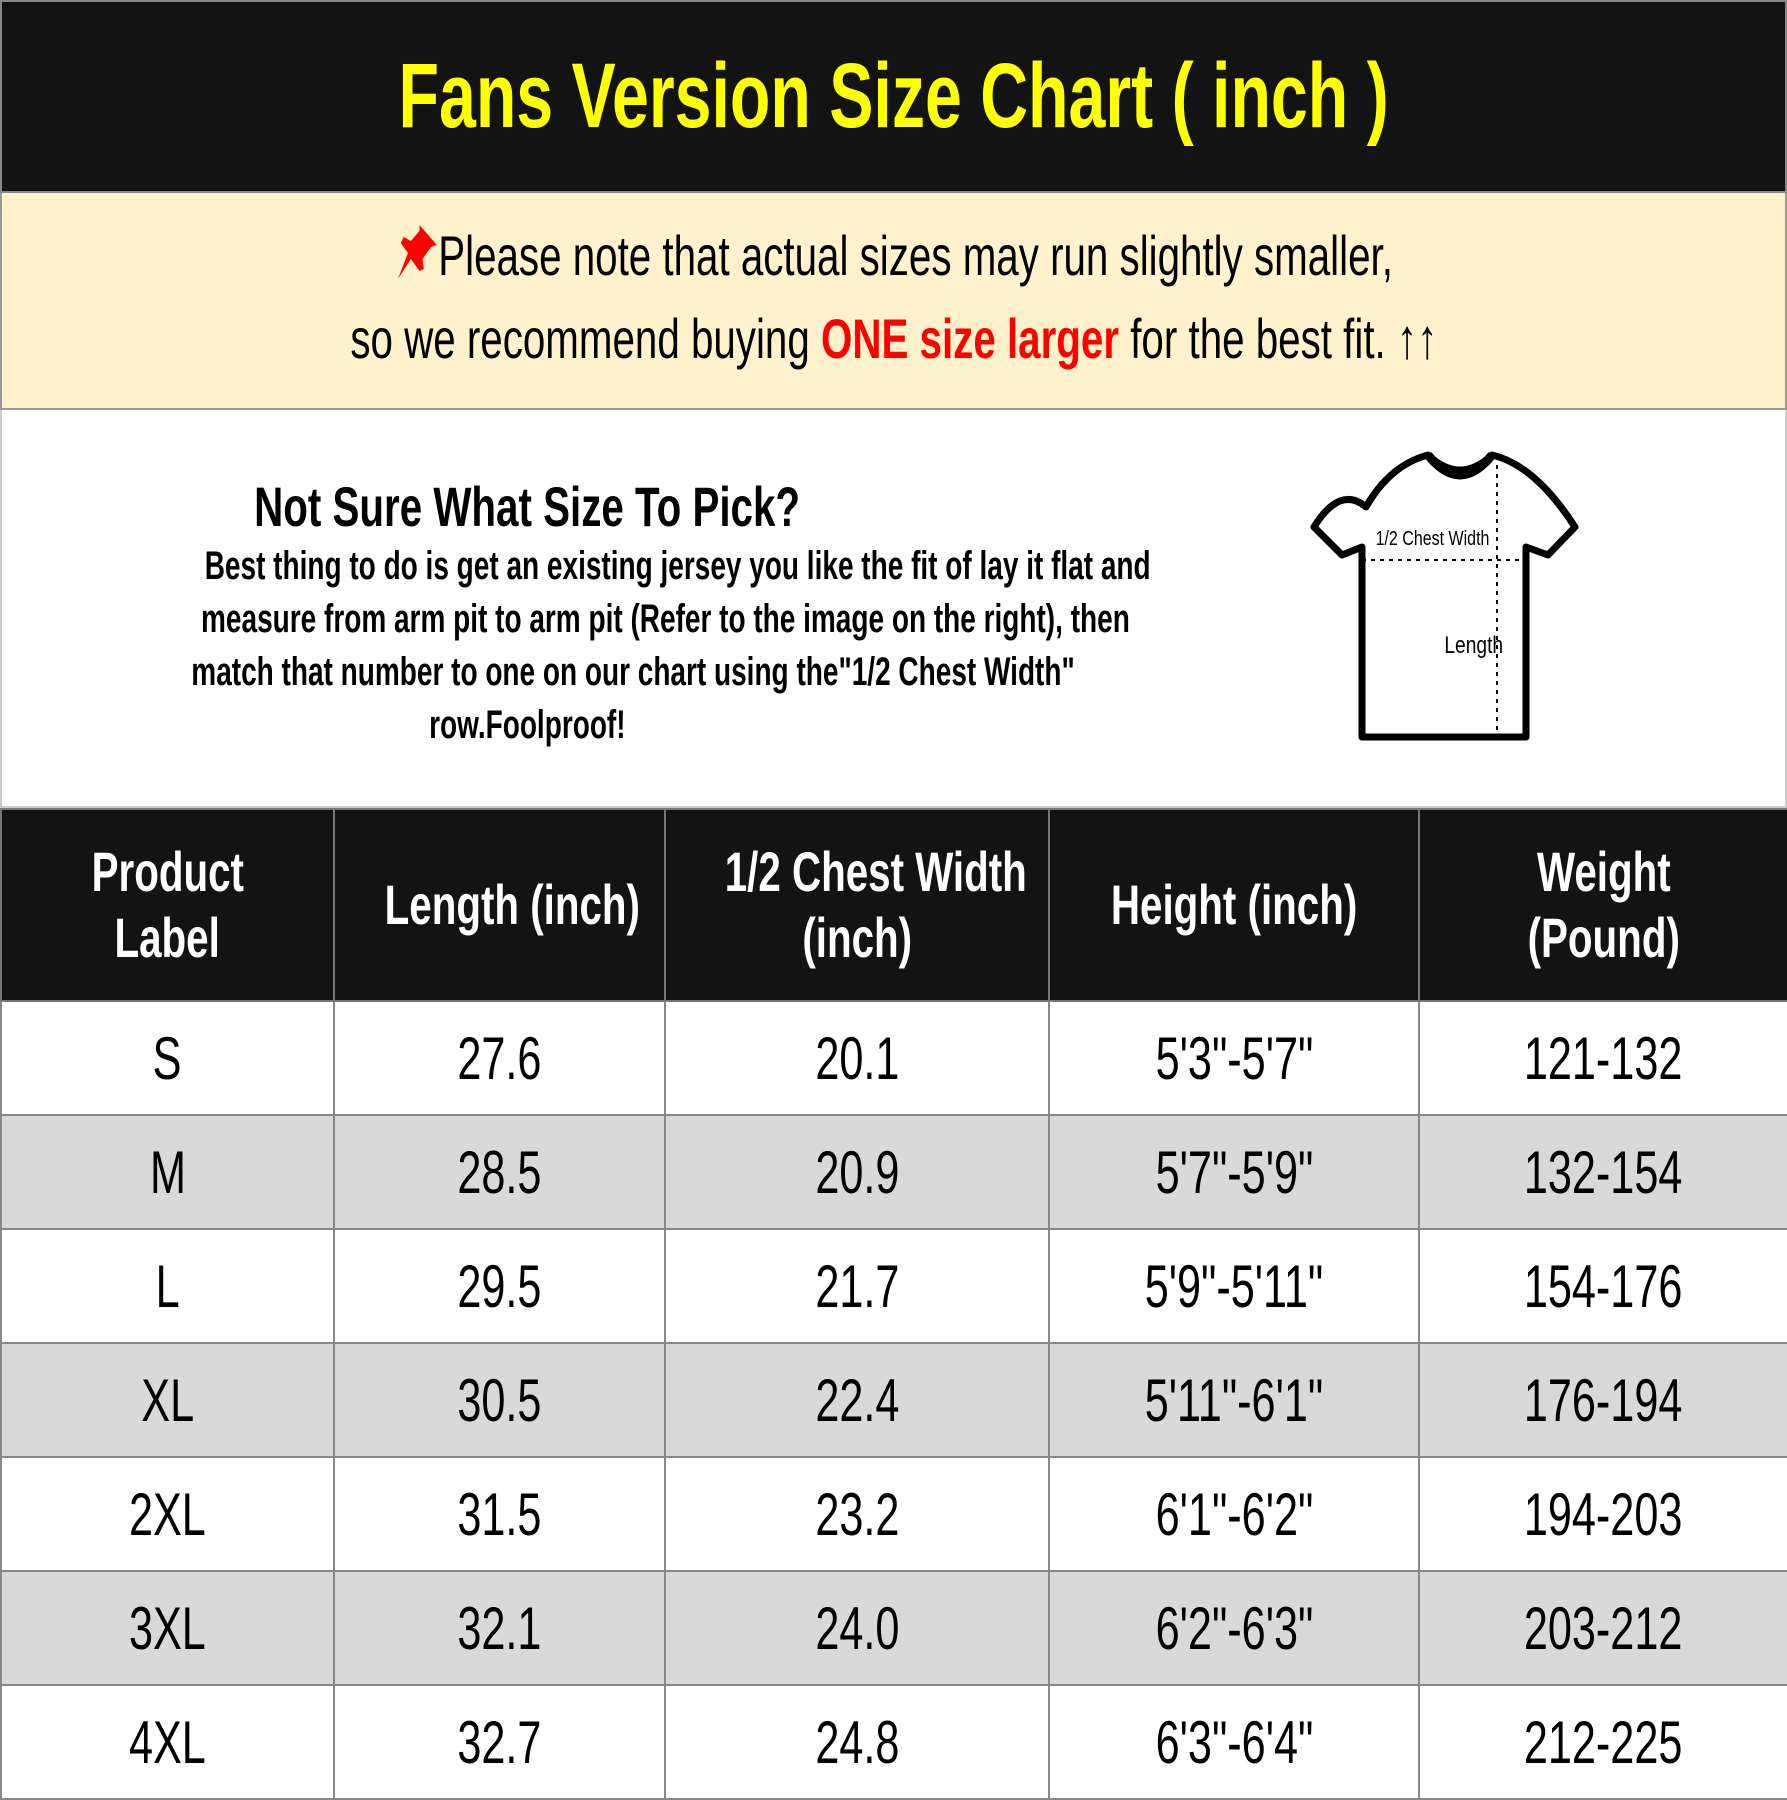 This screenshot has width=1787, height=1800. I want to click on cell-size: S, so click(167, 1058).